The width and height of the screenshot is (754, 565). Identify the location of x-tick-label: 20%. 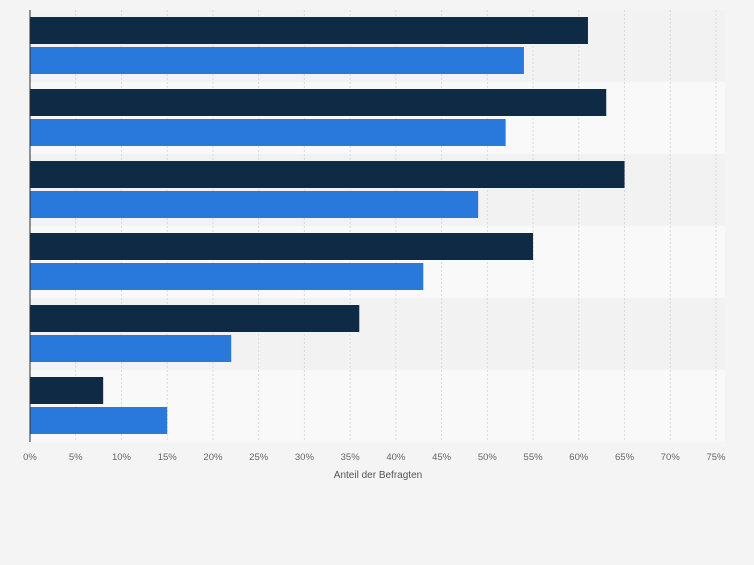
(213, 457).